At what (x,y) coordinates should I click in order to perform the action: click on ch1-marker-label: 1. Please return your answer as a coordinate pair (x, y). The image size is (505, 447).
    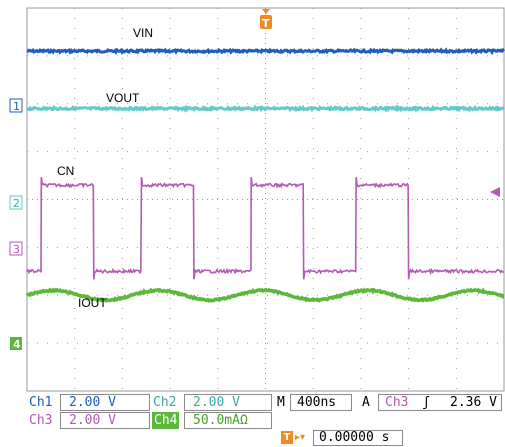
    Looking at the image, I should click on (16, 106).